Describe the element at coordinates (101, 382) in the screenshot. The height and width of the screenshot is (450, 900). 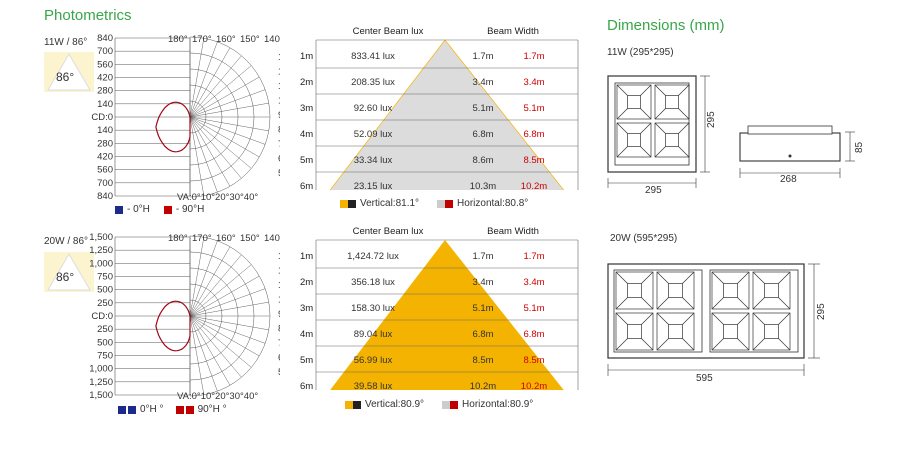
I see `scale-label: 1,250` at that location.